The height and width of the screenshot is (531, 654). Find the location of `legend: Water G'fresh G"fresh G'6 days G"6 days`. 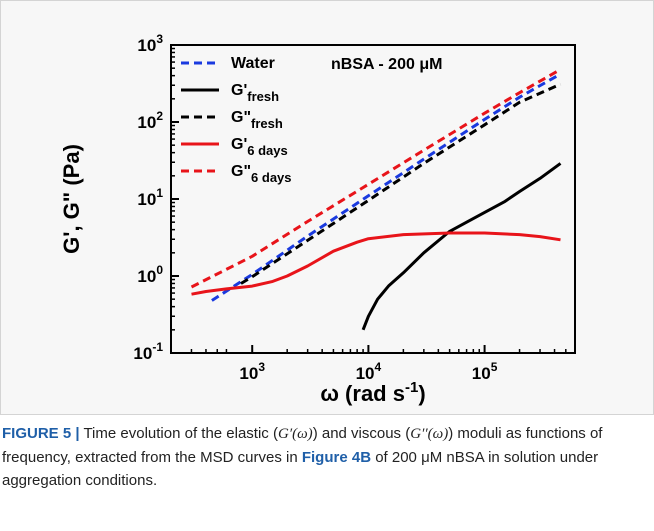

legend: Water G'fresh G"fresh G'6 days G"6 days is located at coordinates (236, 120).